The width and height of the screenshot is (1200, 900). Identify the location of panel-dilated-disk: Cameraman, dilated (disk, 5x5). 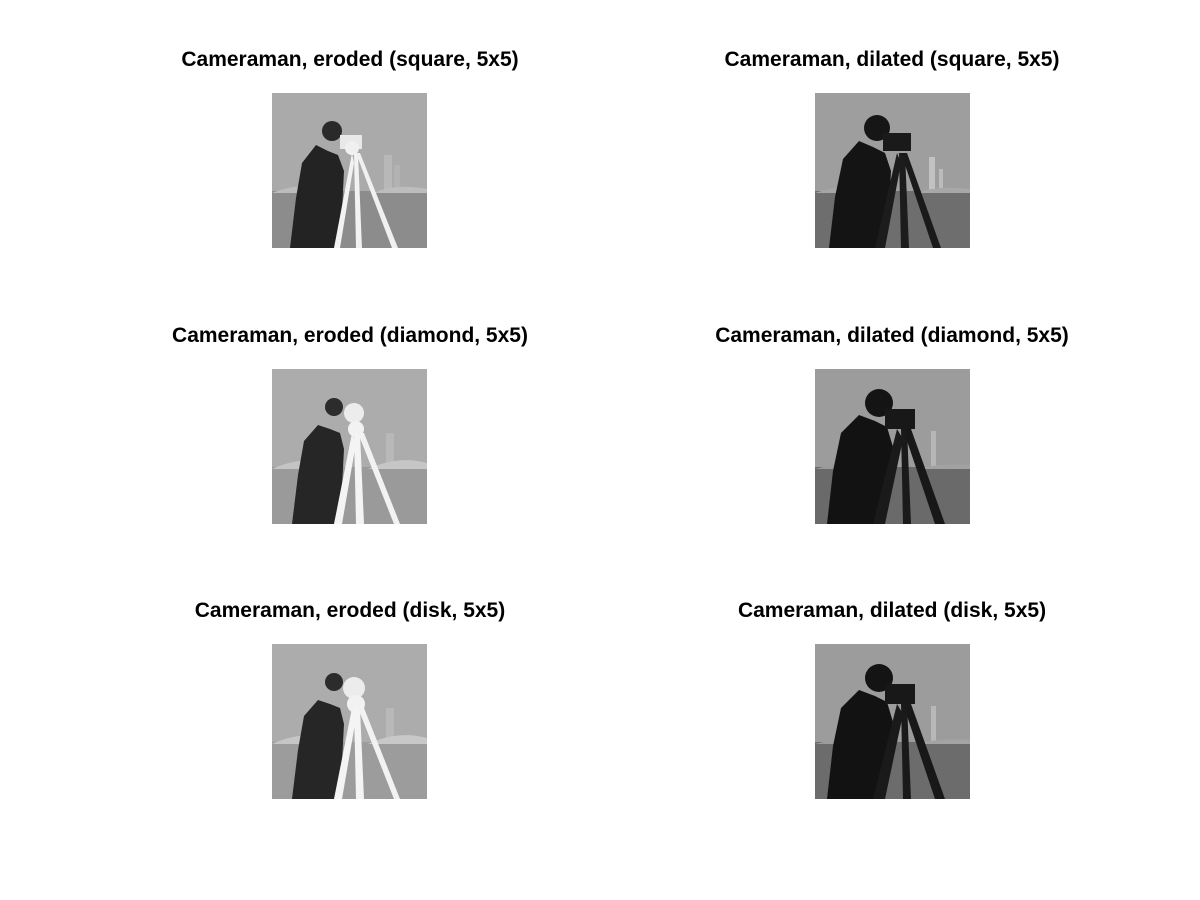
(892, 698).